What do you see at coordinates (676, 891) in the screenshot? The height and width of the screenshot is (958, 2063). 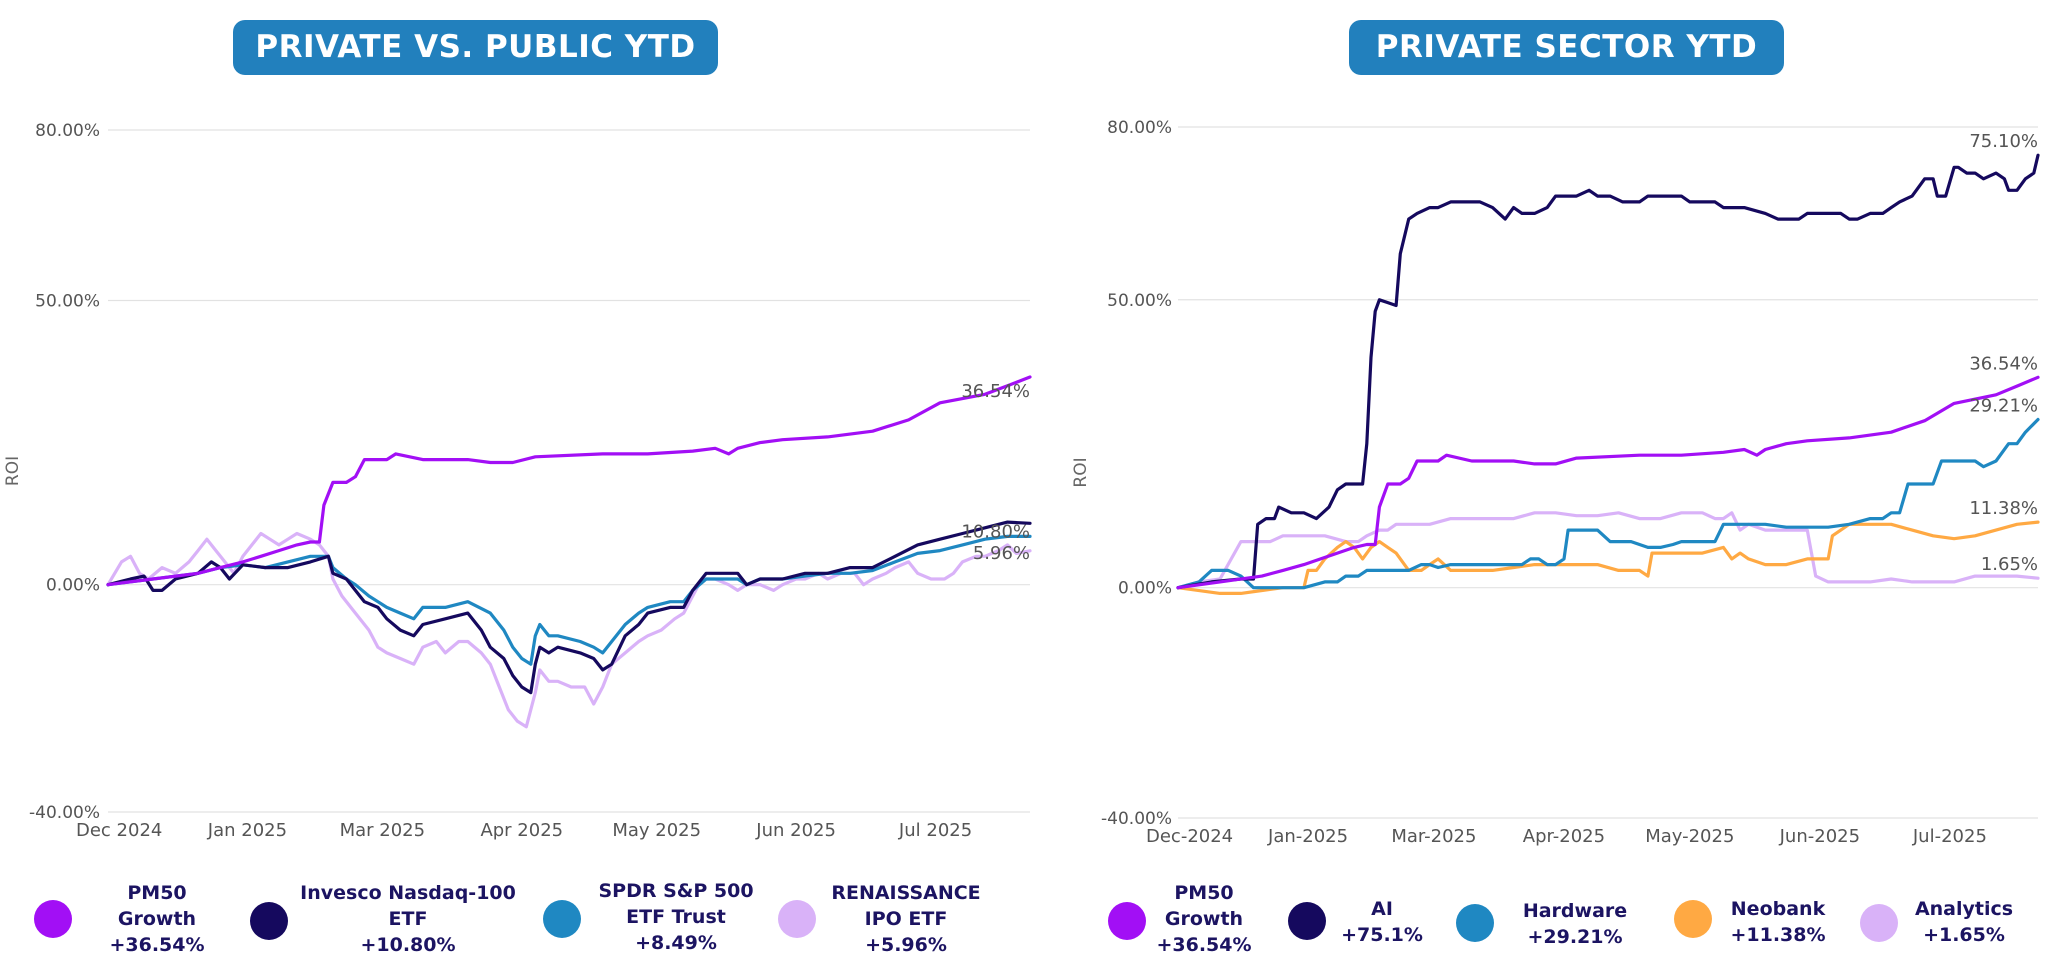 I see `legend-label: SPDR S&P 500` at bounding box center [676, 891].